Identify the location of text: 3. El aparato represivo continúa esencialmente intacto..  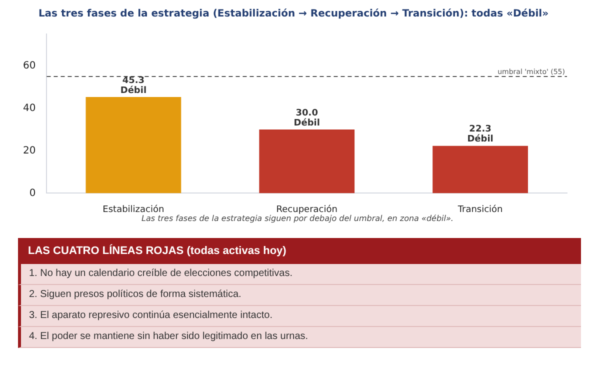
(299, 316).